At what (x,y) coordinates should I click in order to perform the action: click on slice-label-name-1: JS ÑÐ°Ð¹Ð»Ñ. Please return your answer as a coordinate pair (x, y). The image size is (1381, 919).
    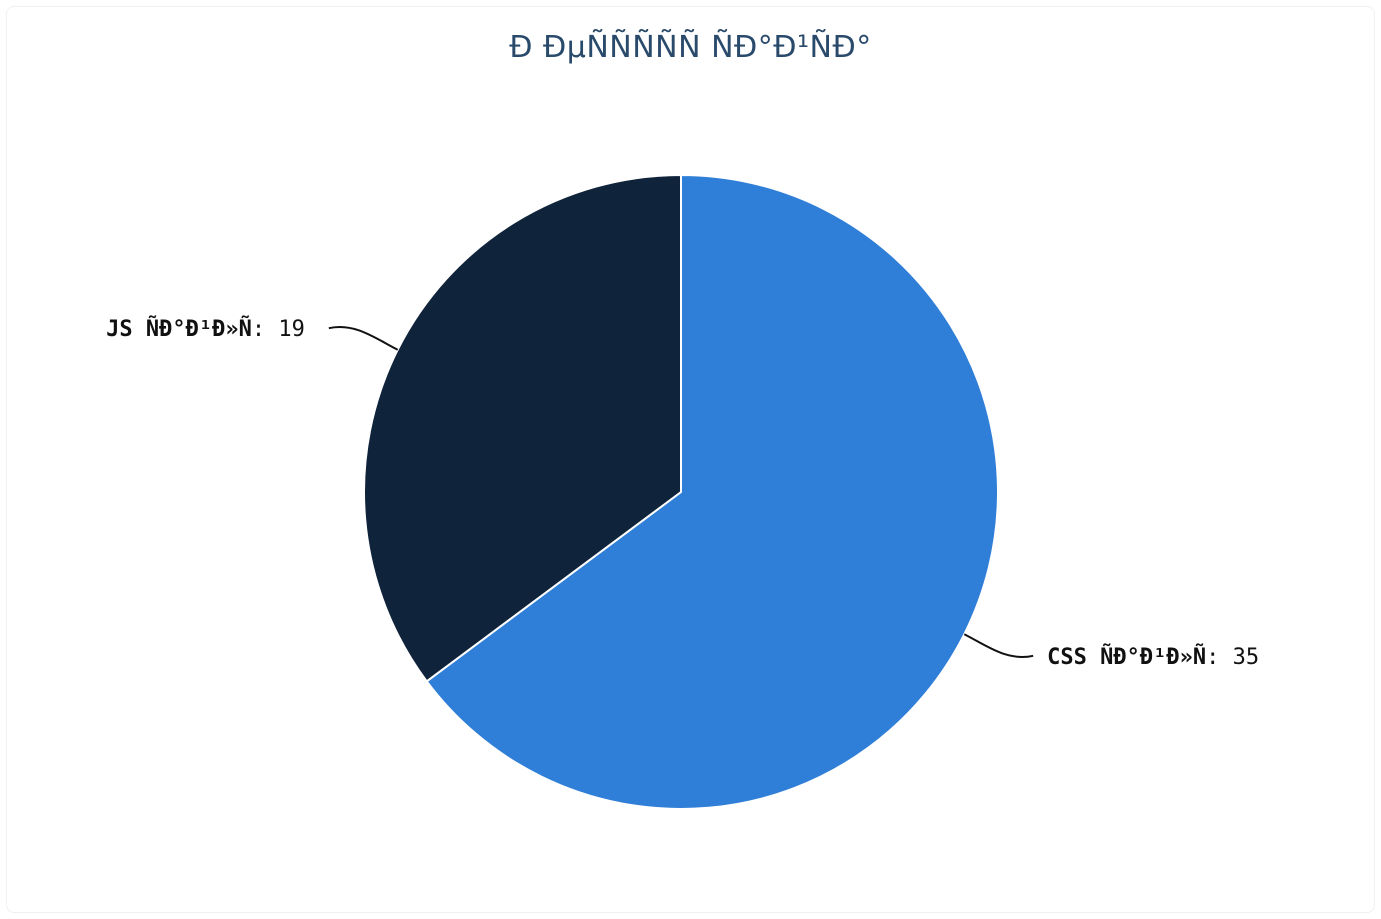
    Looking at the image, I should click on (179, 329).